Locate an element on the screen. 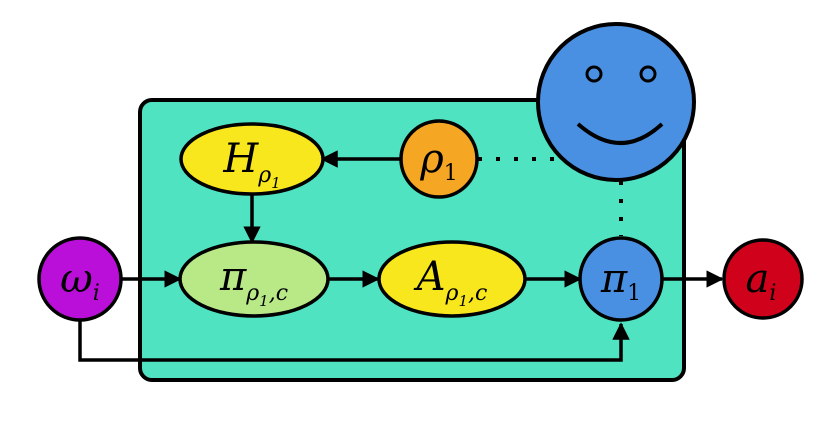 Image resolution: width=832 pixels, height=430 pixels. node-h-base: H is located at coordinates (240, 159).